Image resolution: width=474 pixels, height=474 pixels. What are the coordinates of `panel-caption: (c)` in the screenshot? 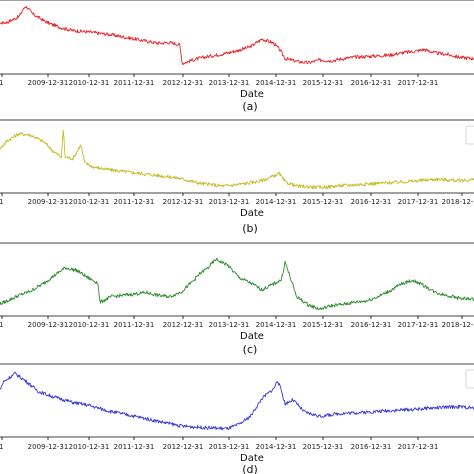 It's located at (250, 349).